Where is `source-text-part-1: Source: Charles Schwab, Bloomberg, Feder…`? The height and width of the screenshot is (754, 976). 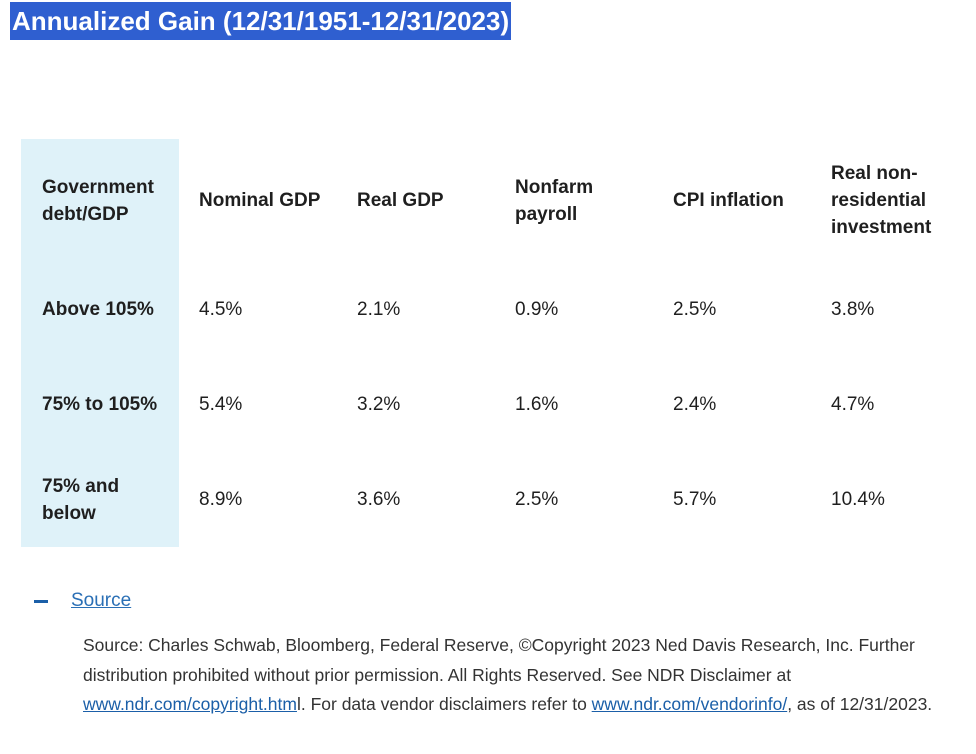 source-text-part-1: Source: Charles Schwab, Bloomberg, Feder… is located at coordinates (499, 660).